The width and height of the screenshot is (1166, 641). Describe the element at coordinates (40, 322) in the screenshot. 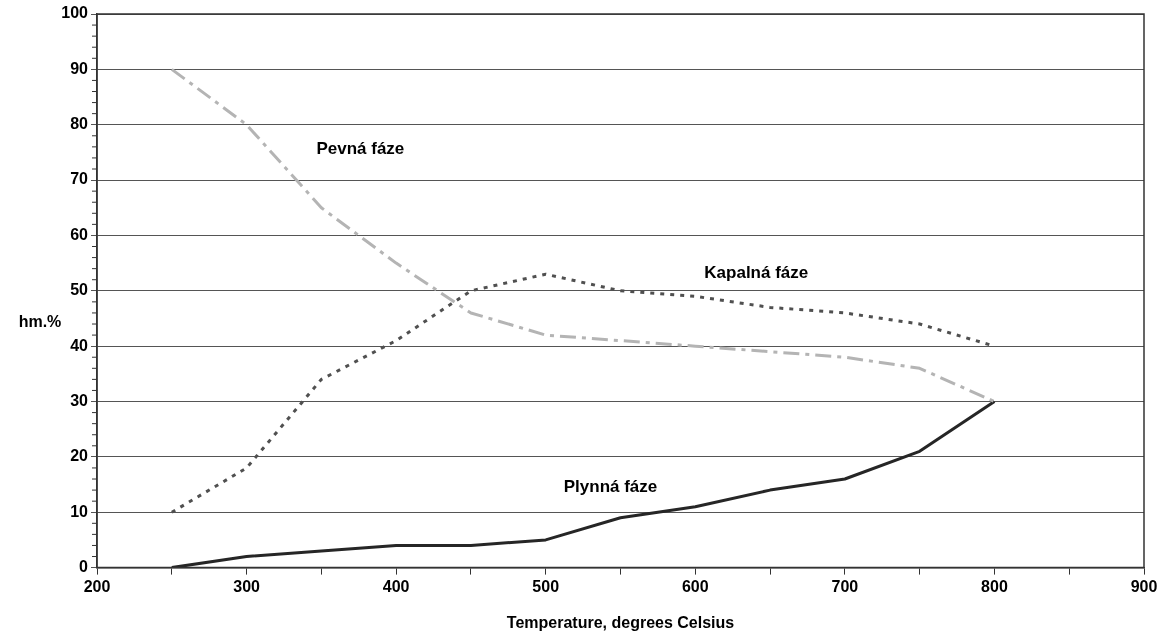

I see `y-axis-title: hm.%` at that location.